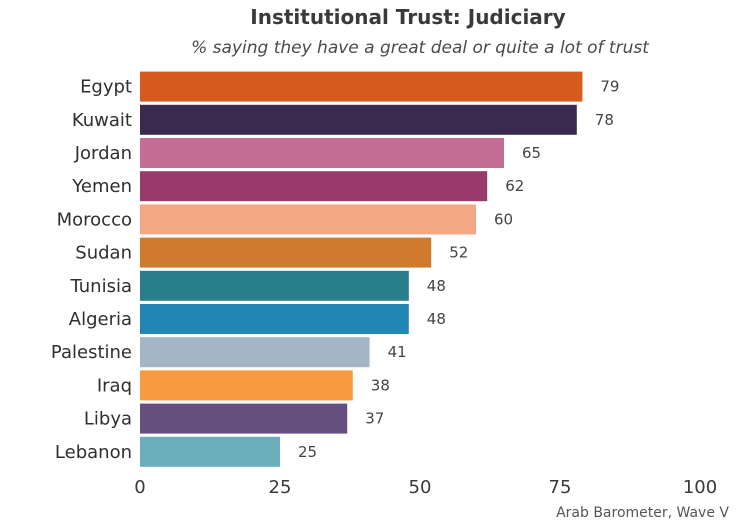 This screenshot has height=529, width=740. I want to click on bar-kuwait, so click(358, 119).